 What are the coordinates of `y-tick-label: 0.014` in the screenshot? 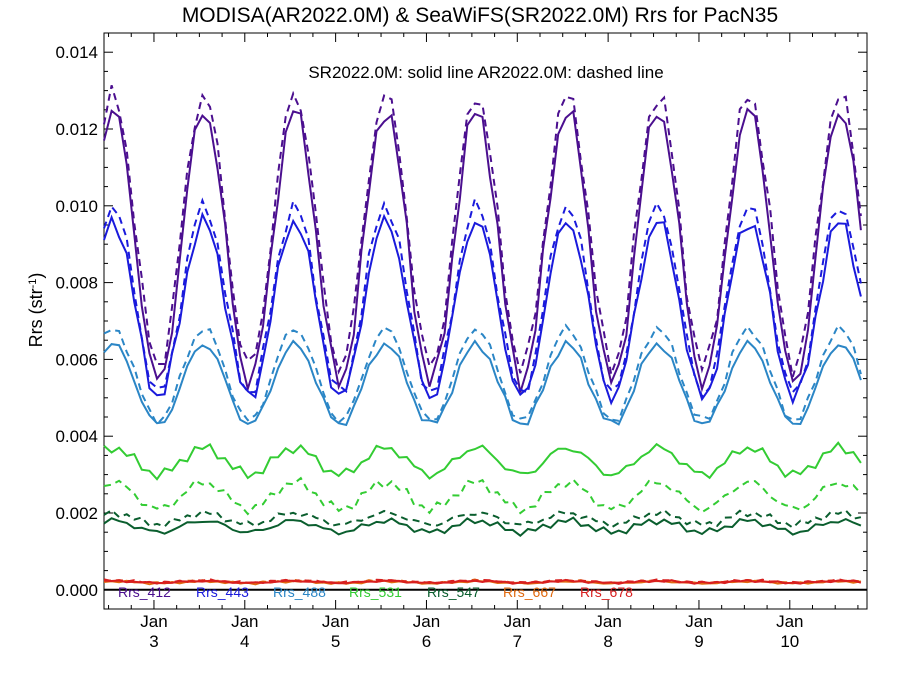 It's located at (76, 52).